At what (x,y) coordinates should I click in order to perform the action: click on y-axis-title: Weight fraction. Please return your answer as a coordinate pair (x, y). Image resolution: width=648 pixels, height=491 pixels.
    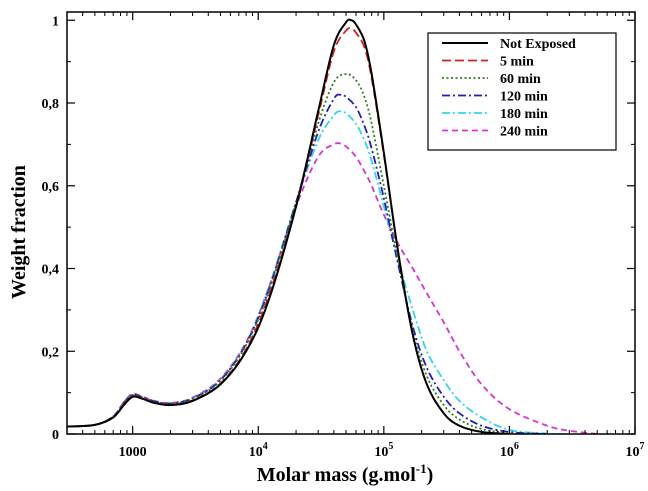
    Looking at the image, I should click on (19, 232).